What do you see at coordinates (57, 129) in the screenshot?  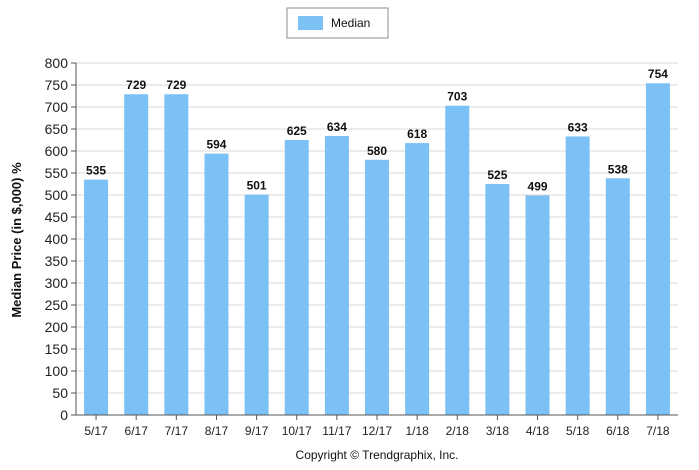 I see `y-tick-label: 650` at bounding box center [57, 129].